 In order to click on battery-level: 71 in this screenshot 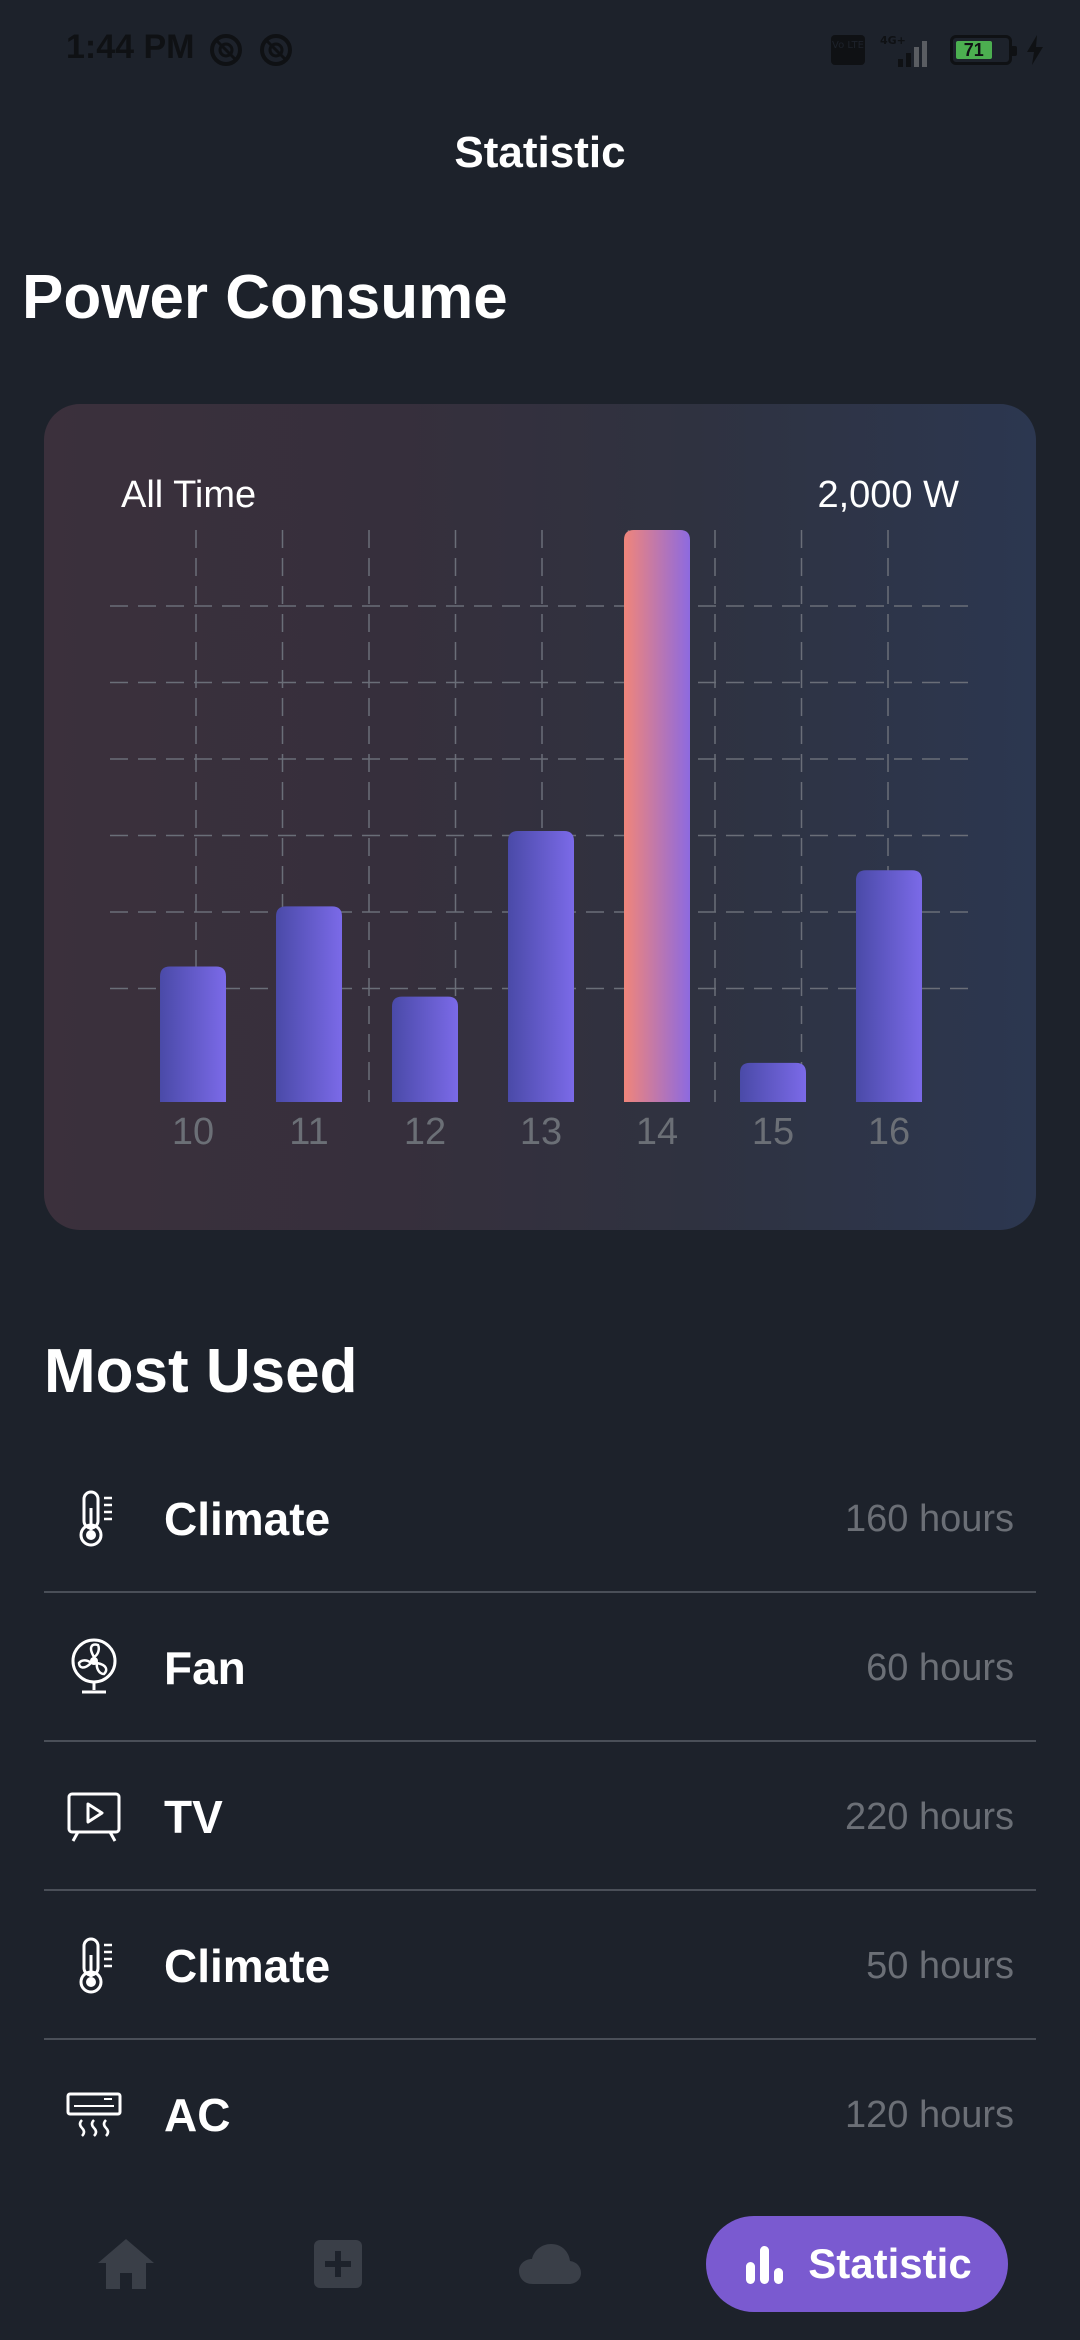, I will do `click(974, 50)`.